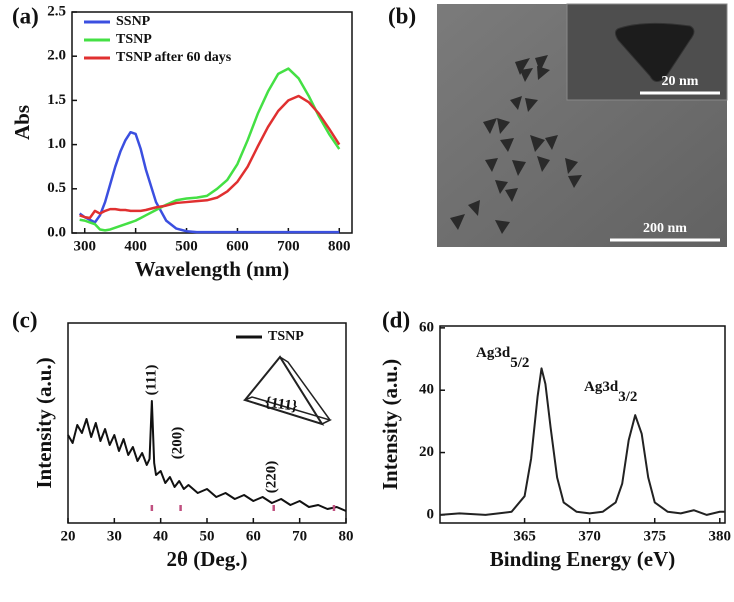 The height and width of the screenshot is (602, 734). I want to click on x-axis-label: 2θ (Deg.), so click(207, 559).